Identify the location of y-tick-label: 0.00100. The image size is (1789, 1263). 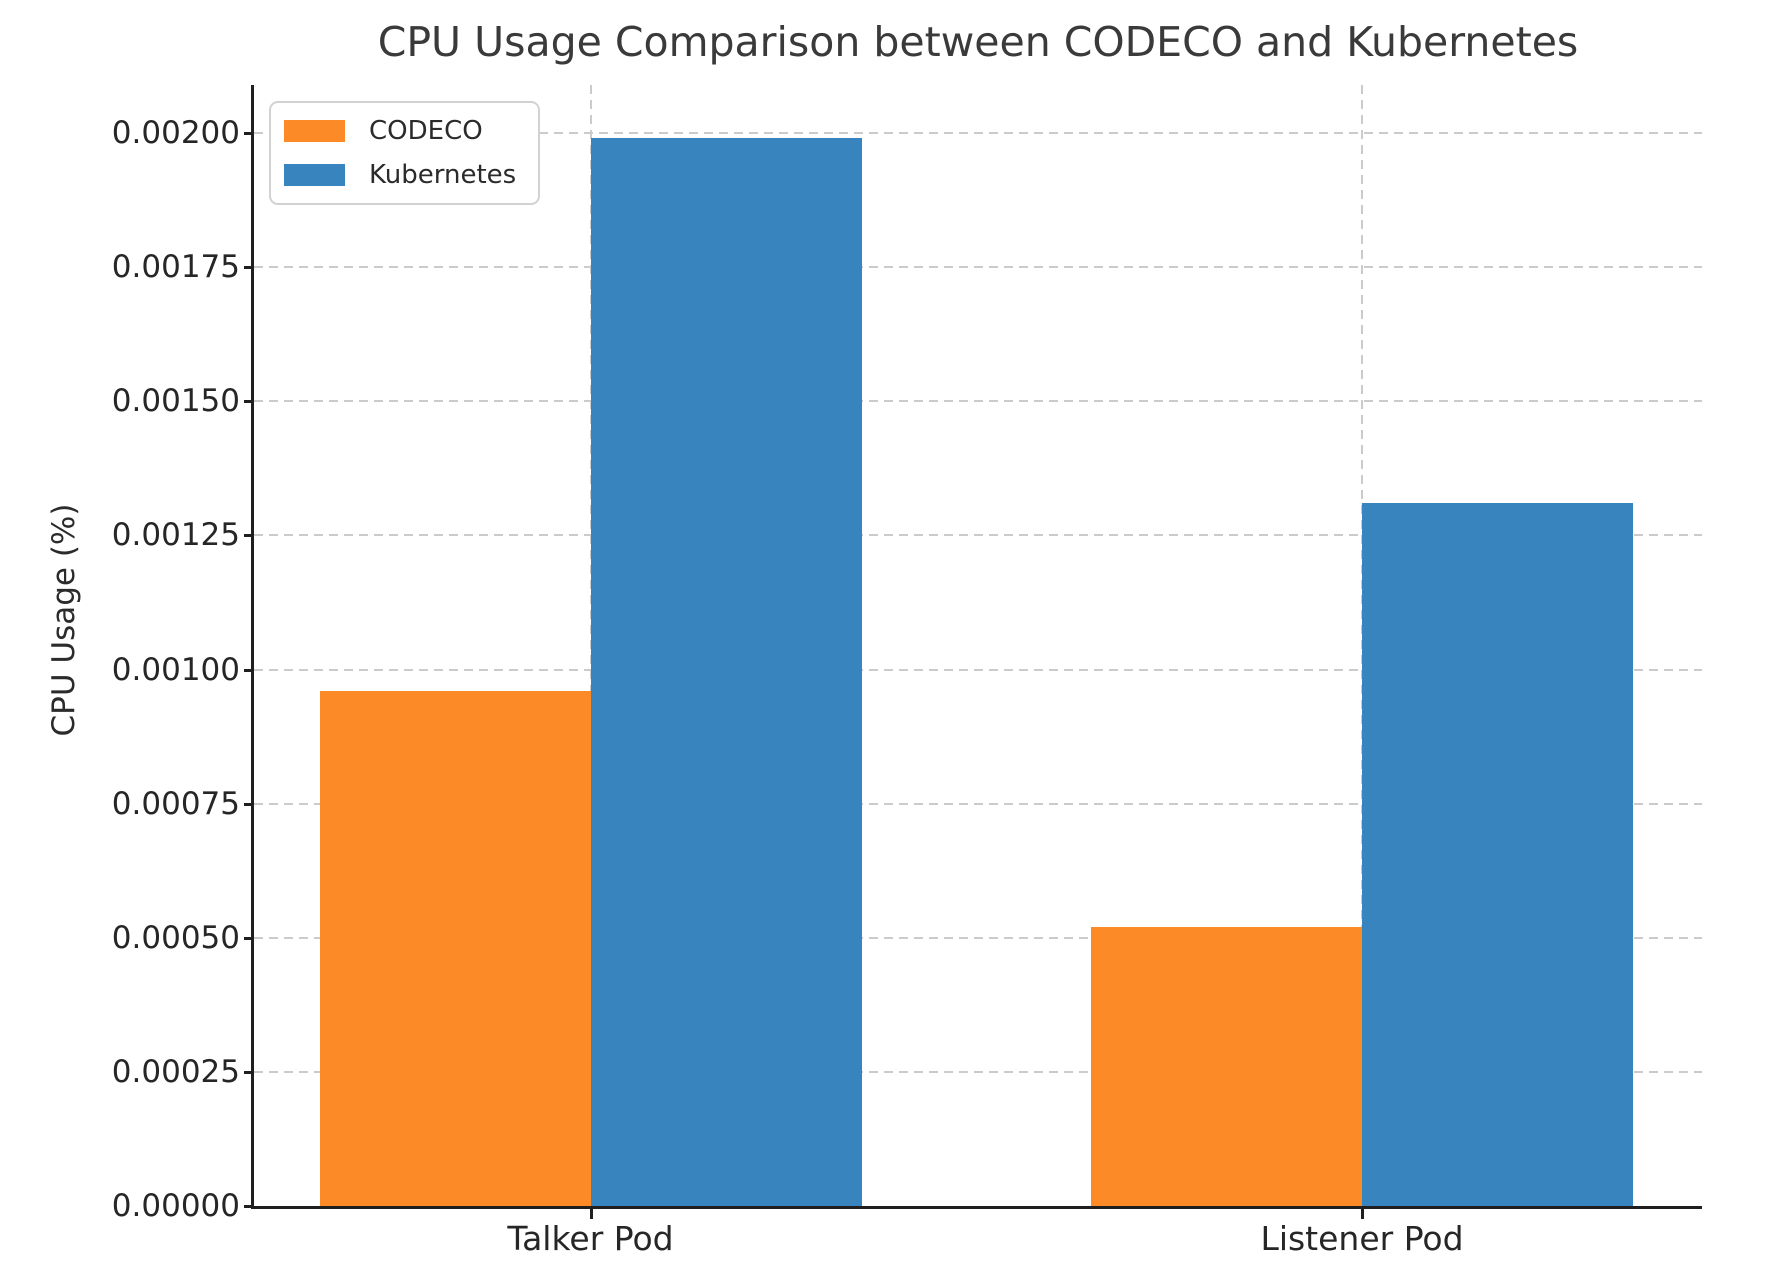
(175, 669).